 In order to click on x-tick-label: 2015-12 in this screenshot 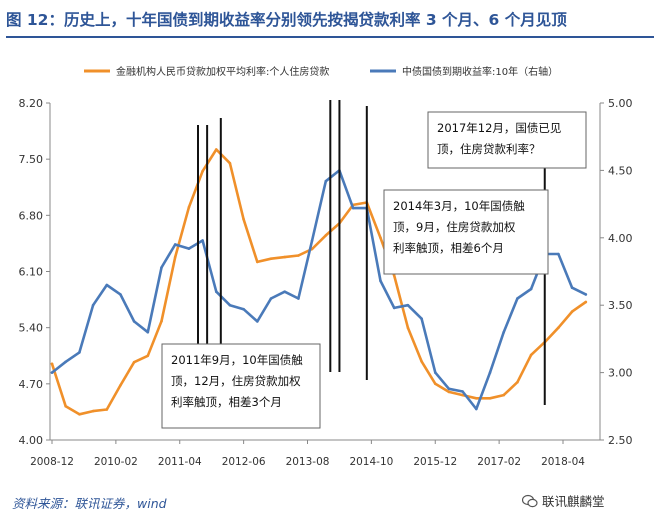, I will do `click(435, 462)`.